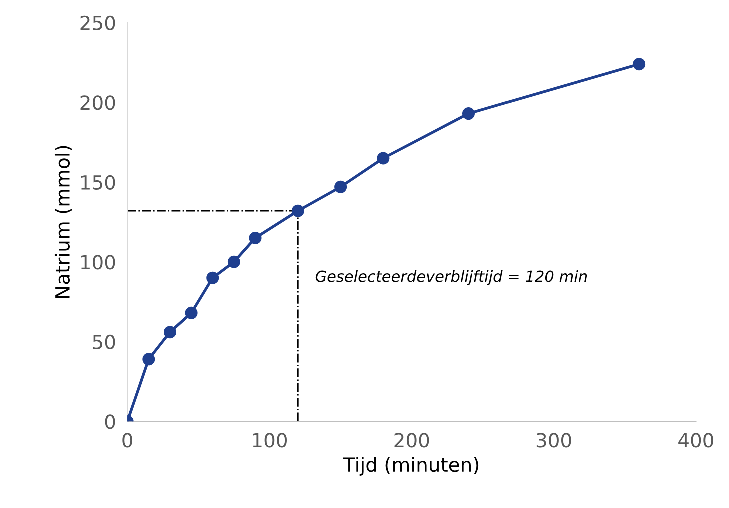 Image resolution: width=729 pixels, height=508 pixels. Describe the element at coordinates (412, 440) in the screenshot. I see `x-tick-label: 200` at that location.